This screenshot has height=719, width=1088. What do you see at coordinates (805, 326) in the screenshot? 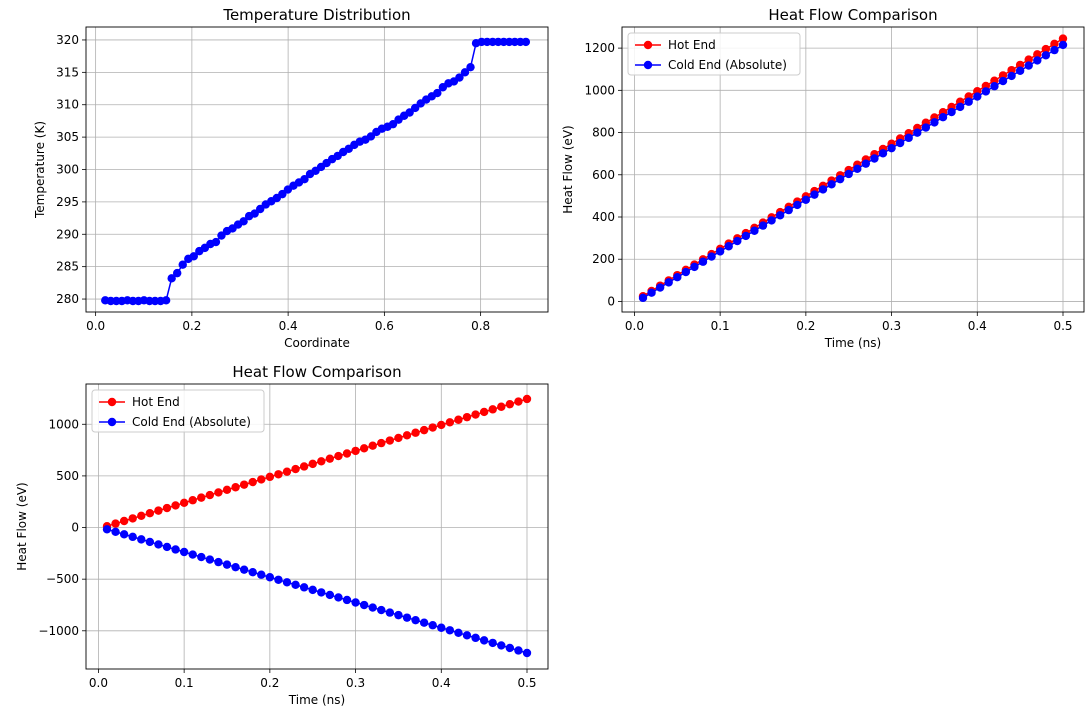
I see `x-tick-label: 0.2` at bounding box center [805, 326].